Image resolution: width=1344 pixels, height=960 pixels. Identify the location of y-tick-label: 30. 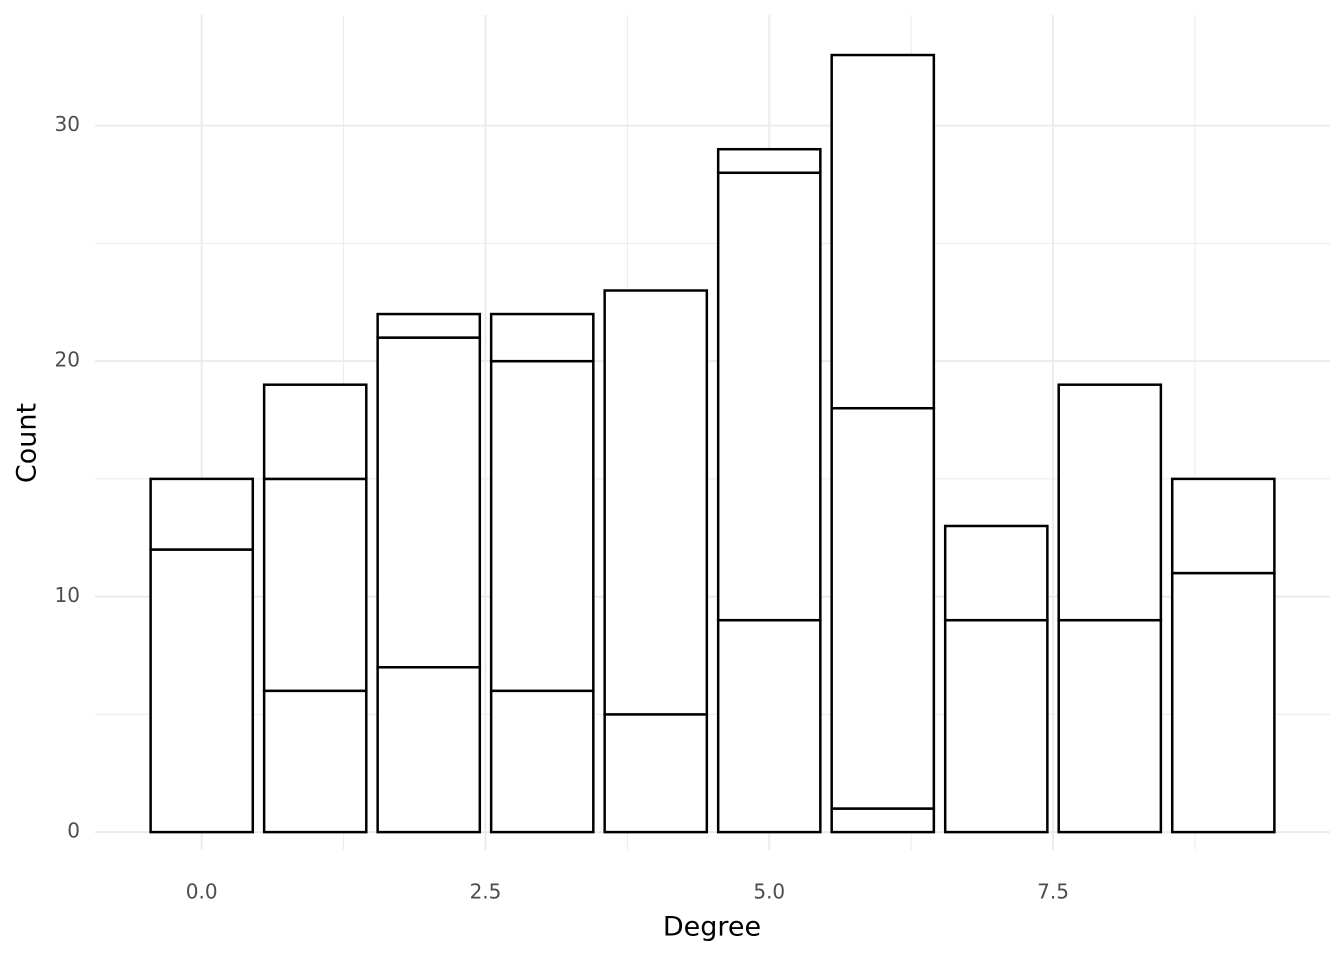
(67, 124).